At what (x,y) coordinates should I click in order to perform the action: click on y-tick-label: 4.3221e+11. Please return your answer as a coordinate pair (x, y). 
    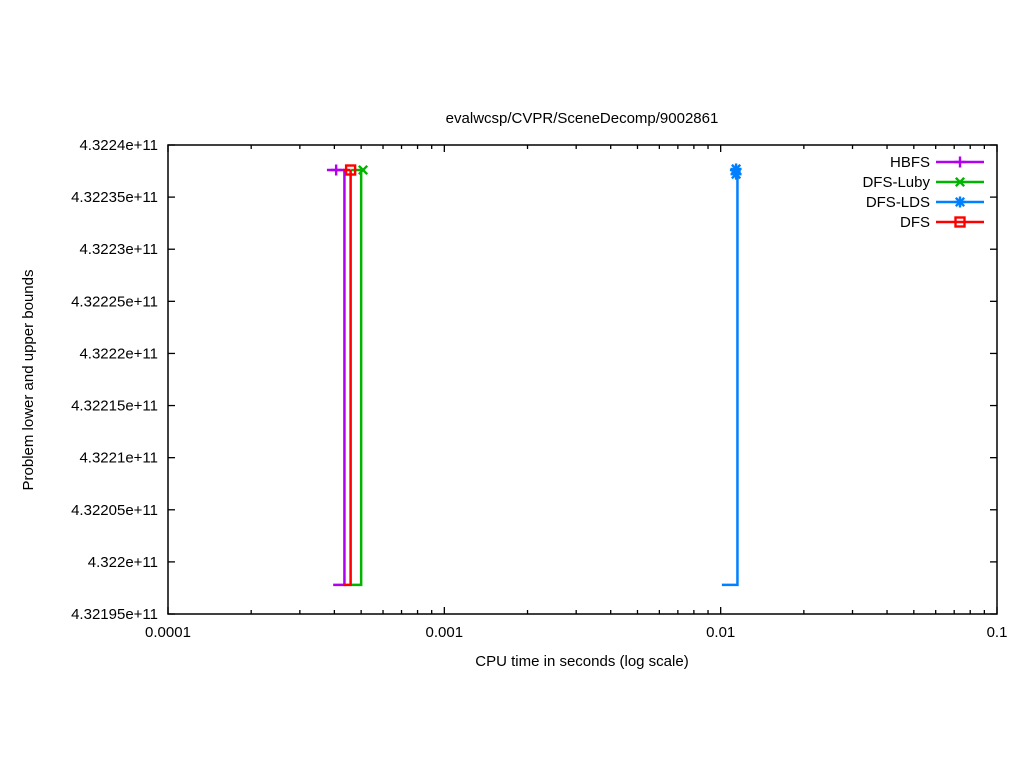
    Looking at the image, I should click on (118, 458).